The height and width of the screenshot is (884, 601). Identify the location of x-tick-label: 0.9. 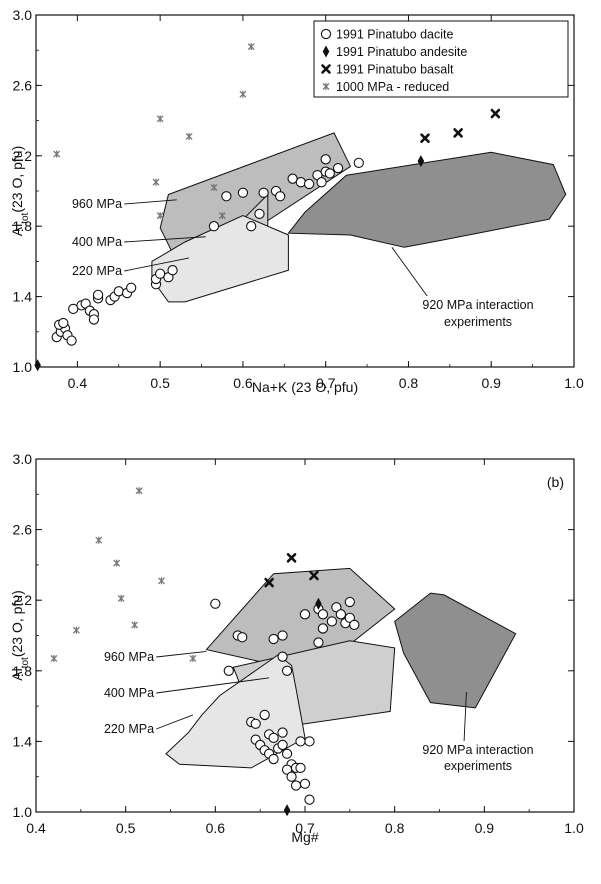
(485, 828).